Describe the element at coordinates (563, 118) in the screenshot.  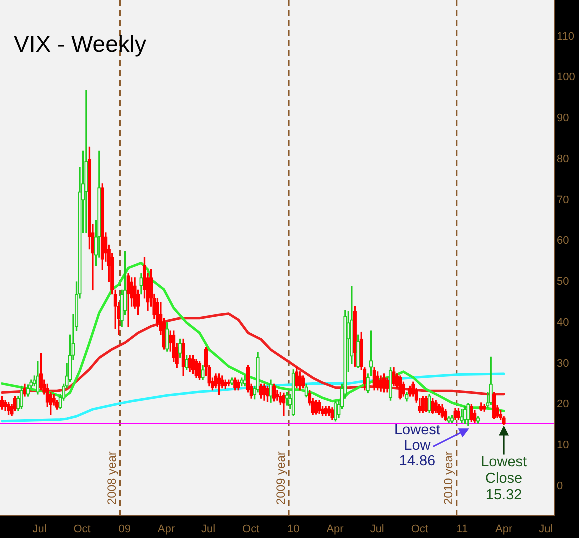
I see `y-tick-label: 90` at that location.